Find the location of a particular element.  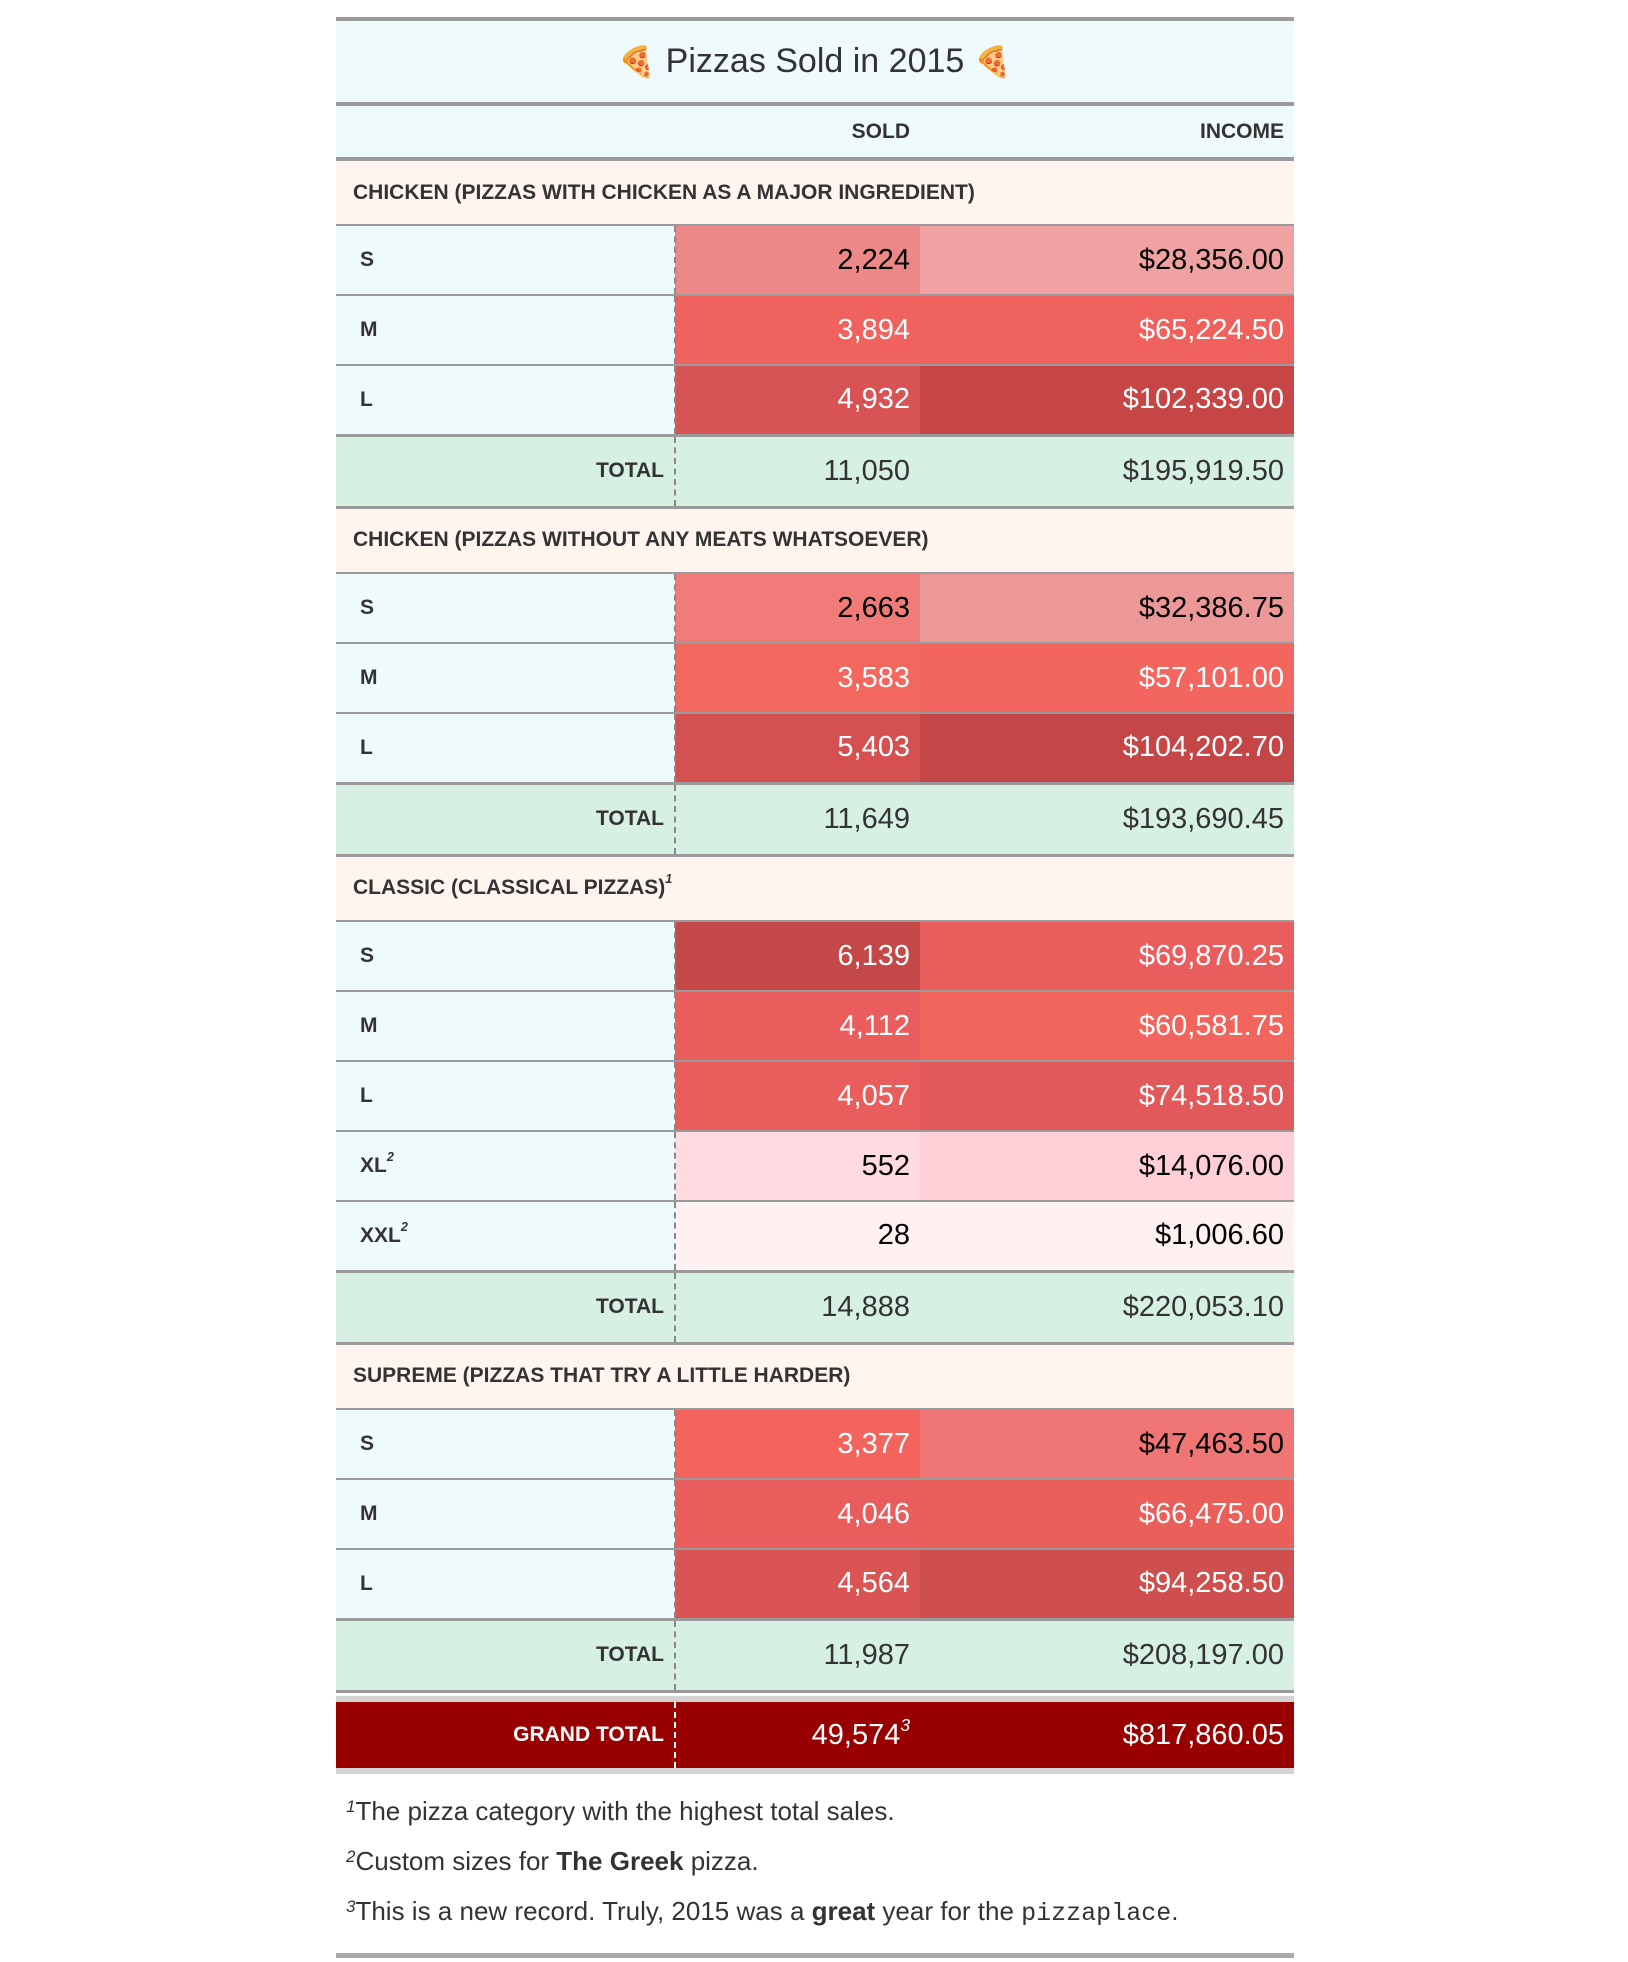

grand-total-separator is located at coordinates (815, 1695).